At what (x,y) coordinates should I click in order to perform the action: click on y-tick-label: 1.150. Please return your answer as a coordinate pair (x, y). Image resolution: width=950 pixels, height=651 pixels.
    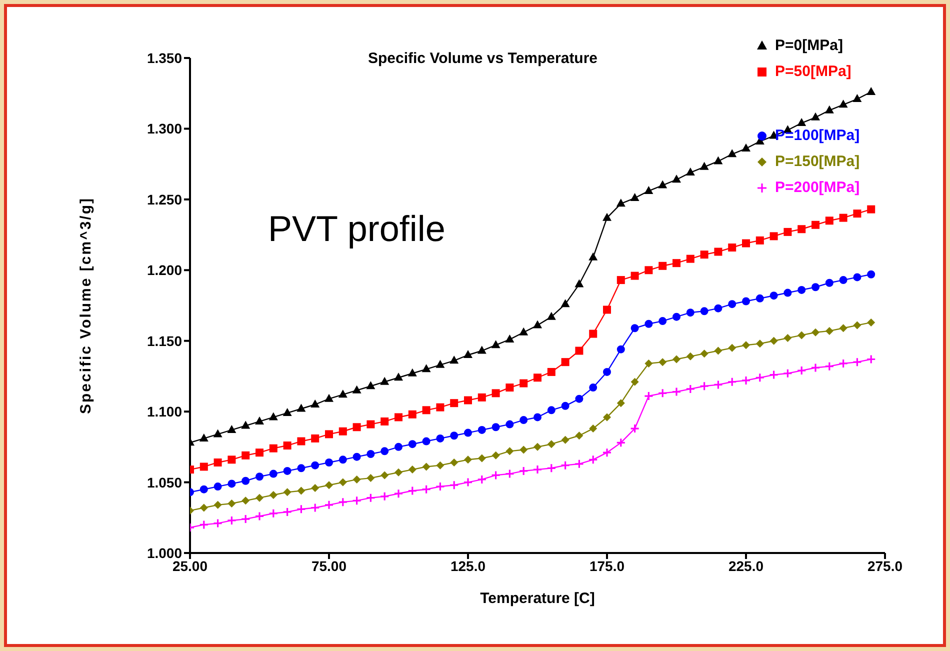
    Looking at the image, I should click on (164, 340).